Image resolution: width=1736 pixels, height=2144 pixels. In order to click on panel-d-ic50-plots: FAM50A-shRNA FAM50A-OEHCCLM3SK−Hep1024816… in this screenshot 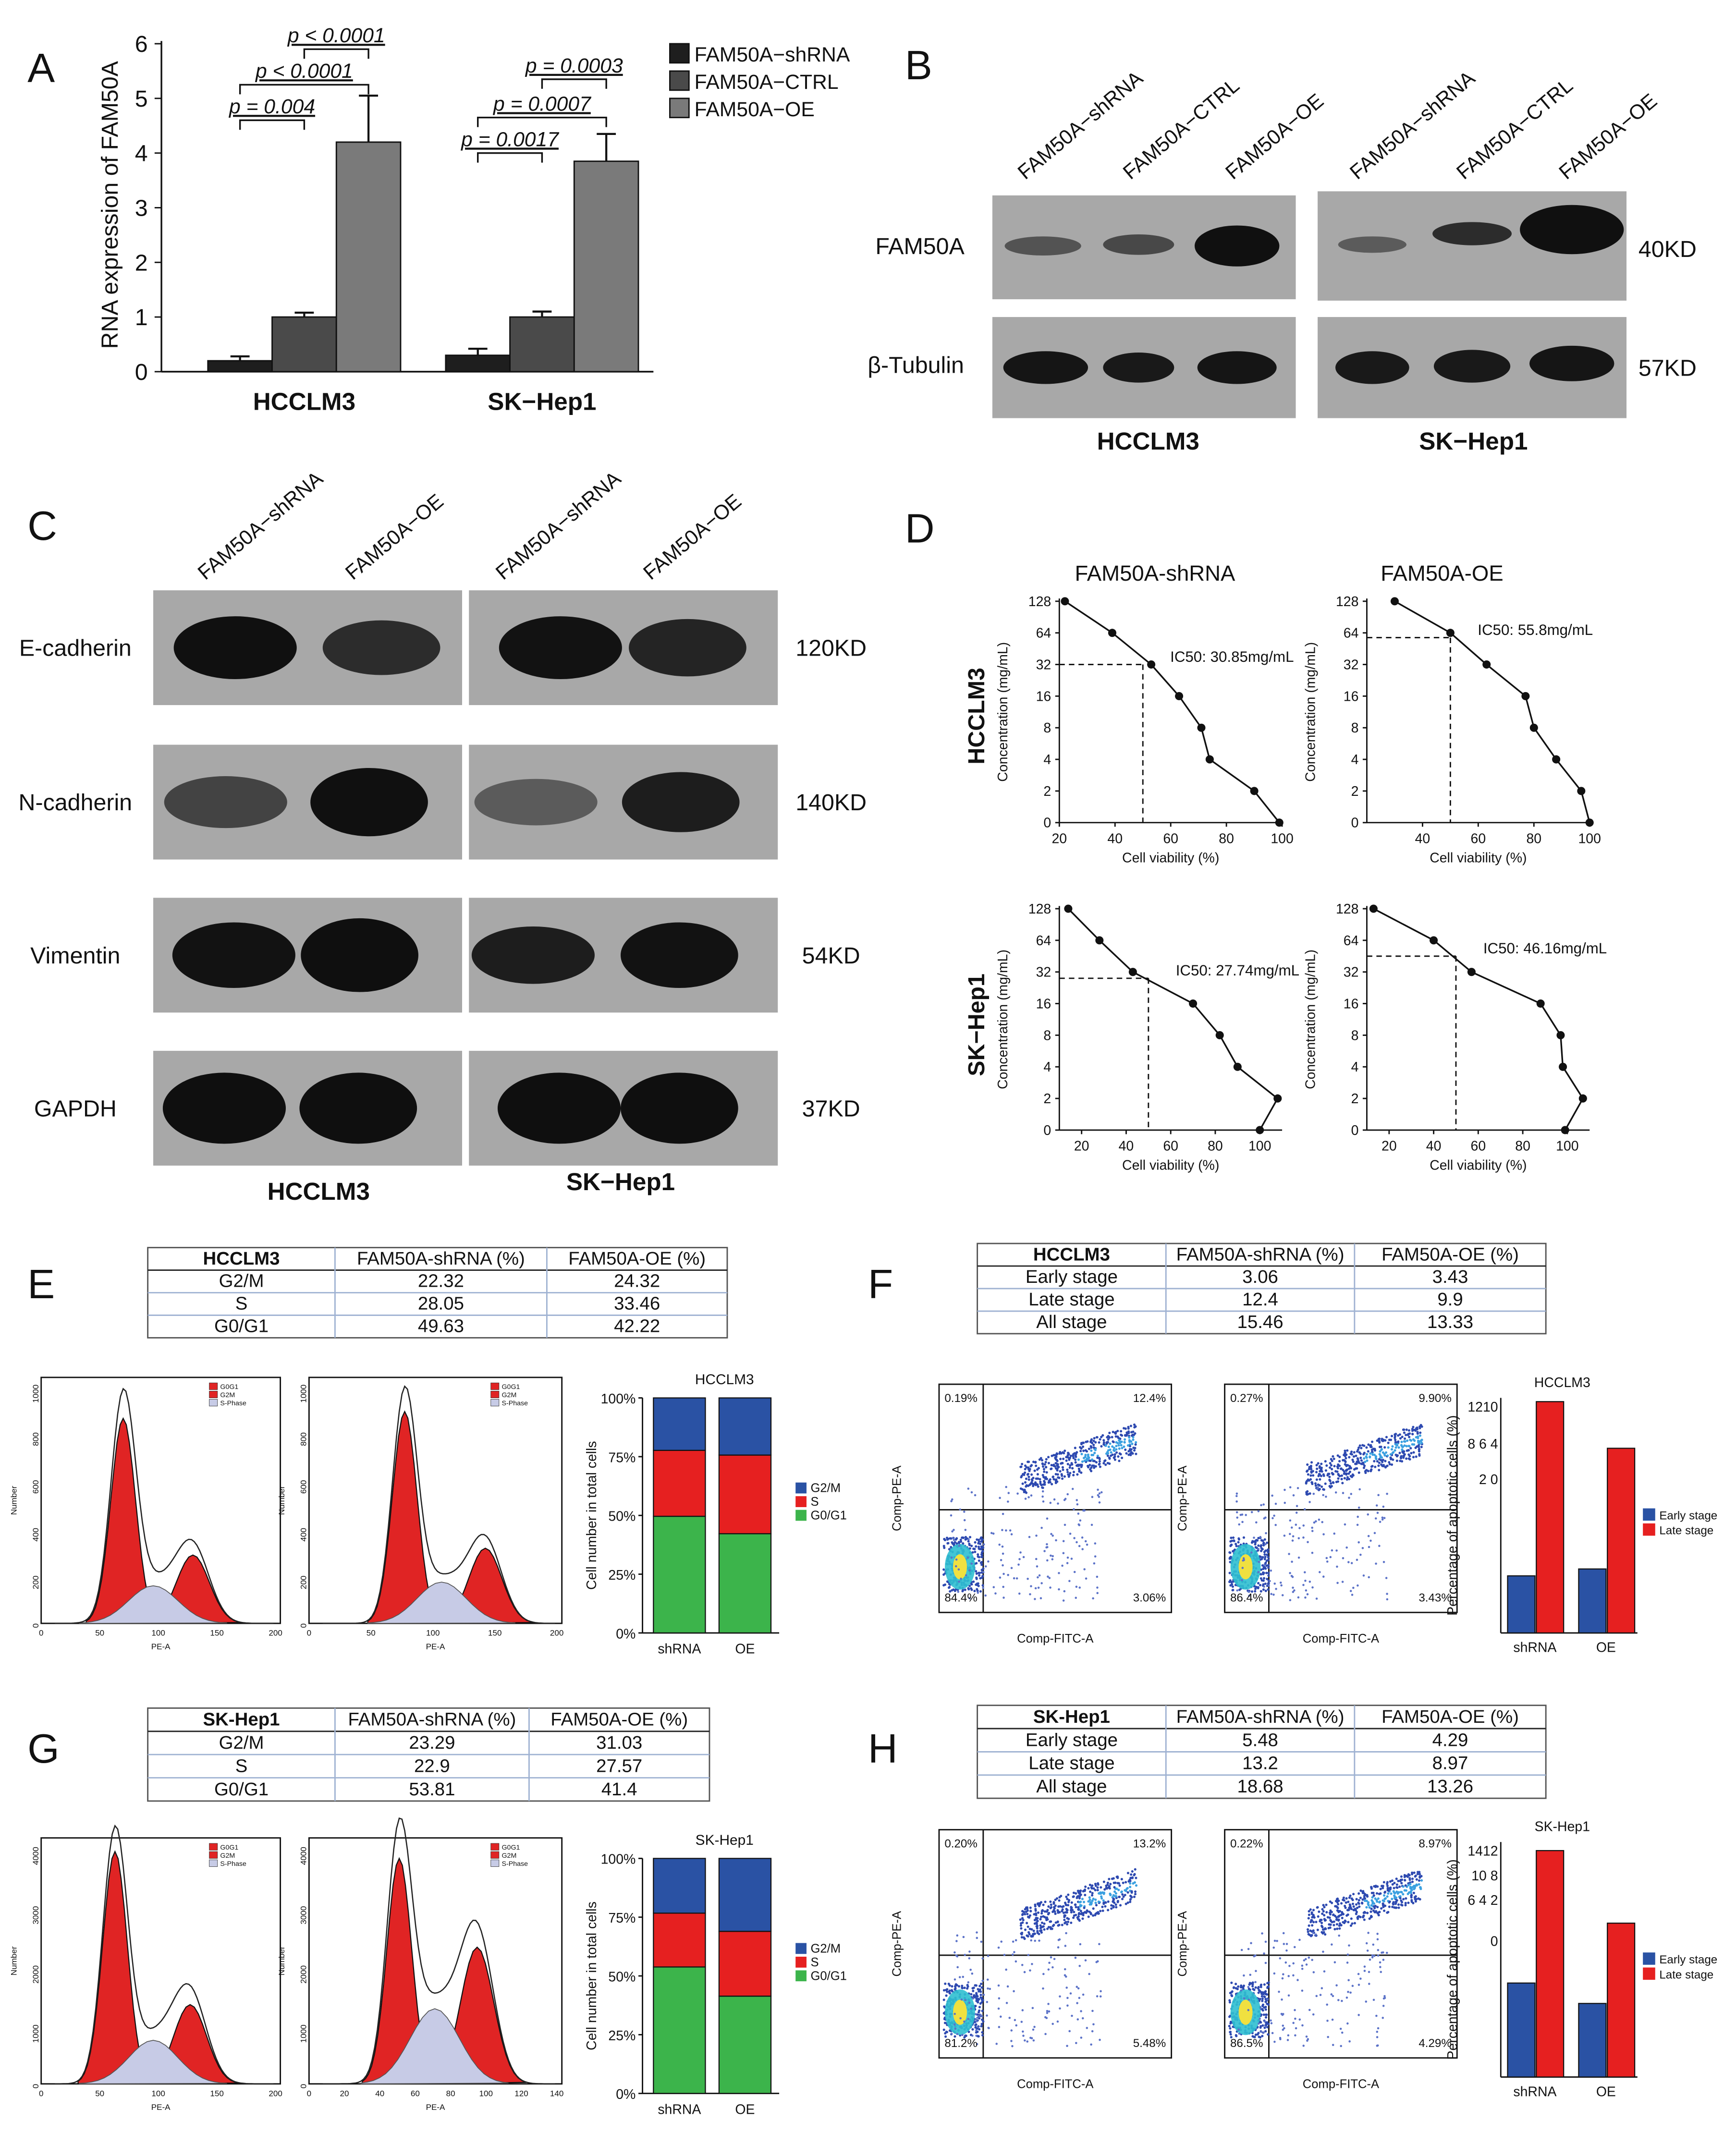, I will do `click(1285, 867)`.